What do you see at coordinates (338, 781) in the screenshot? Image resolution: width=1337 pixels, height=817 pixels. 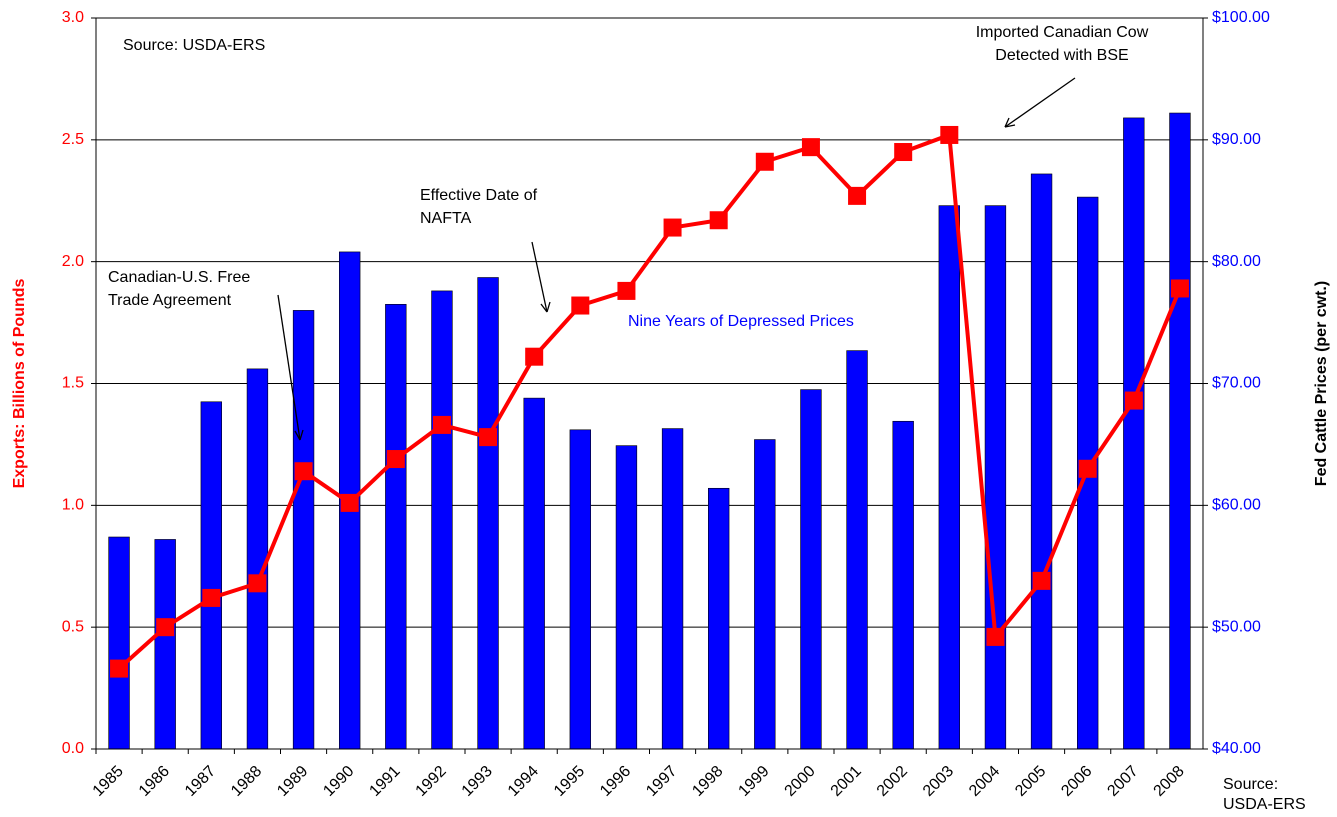 I see `x-tick-label: 1990` at bounding box center [338, 781].